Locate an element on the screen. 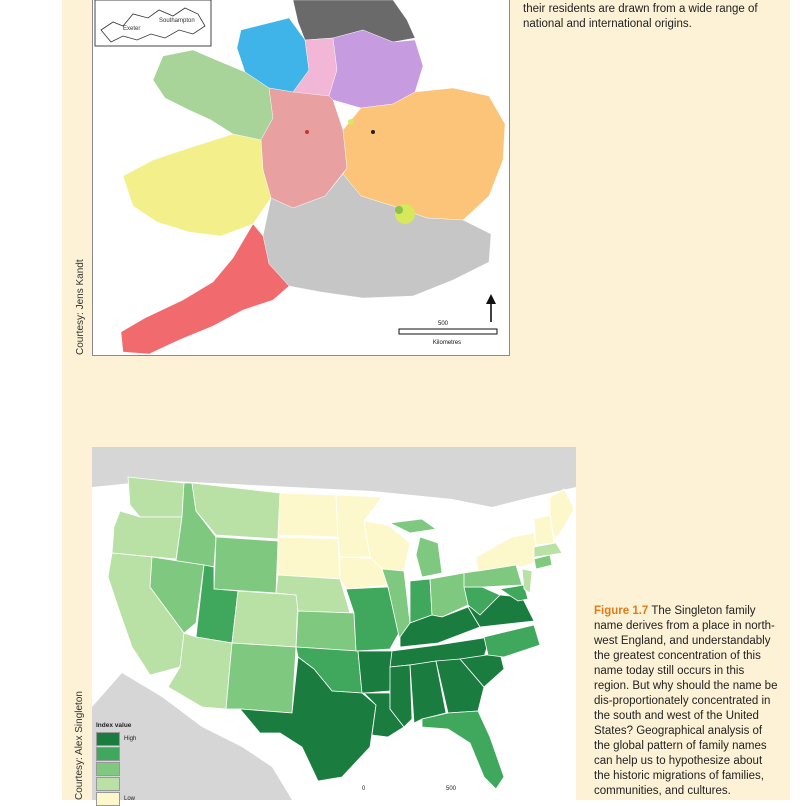 The width and height of the screenshot is (800, 806). canada-land is located at coordinates (334, 477).